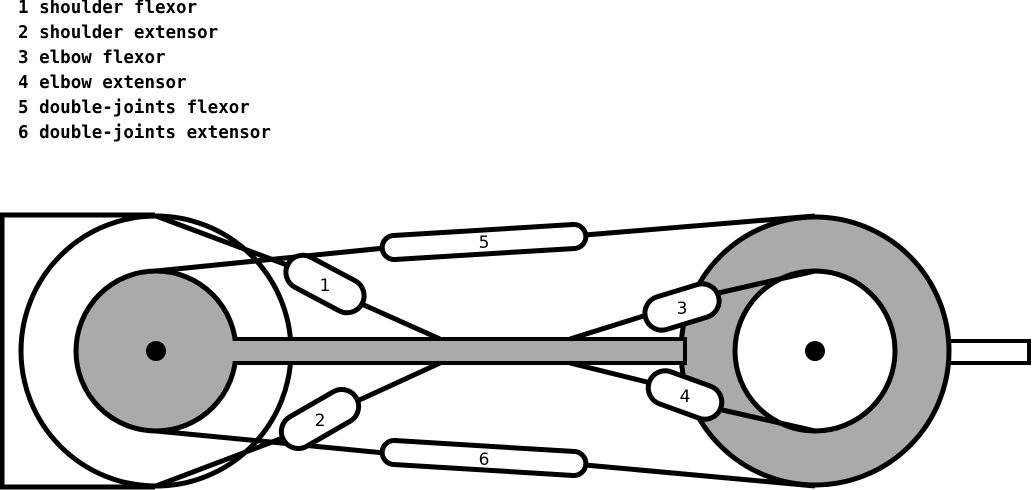 The height and width of the screenshot is (490, 1032). I want to click on tendon-3-left, so click(610, 326).